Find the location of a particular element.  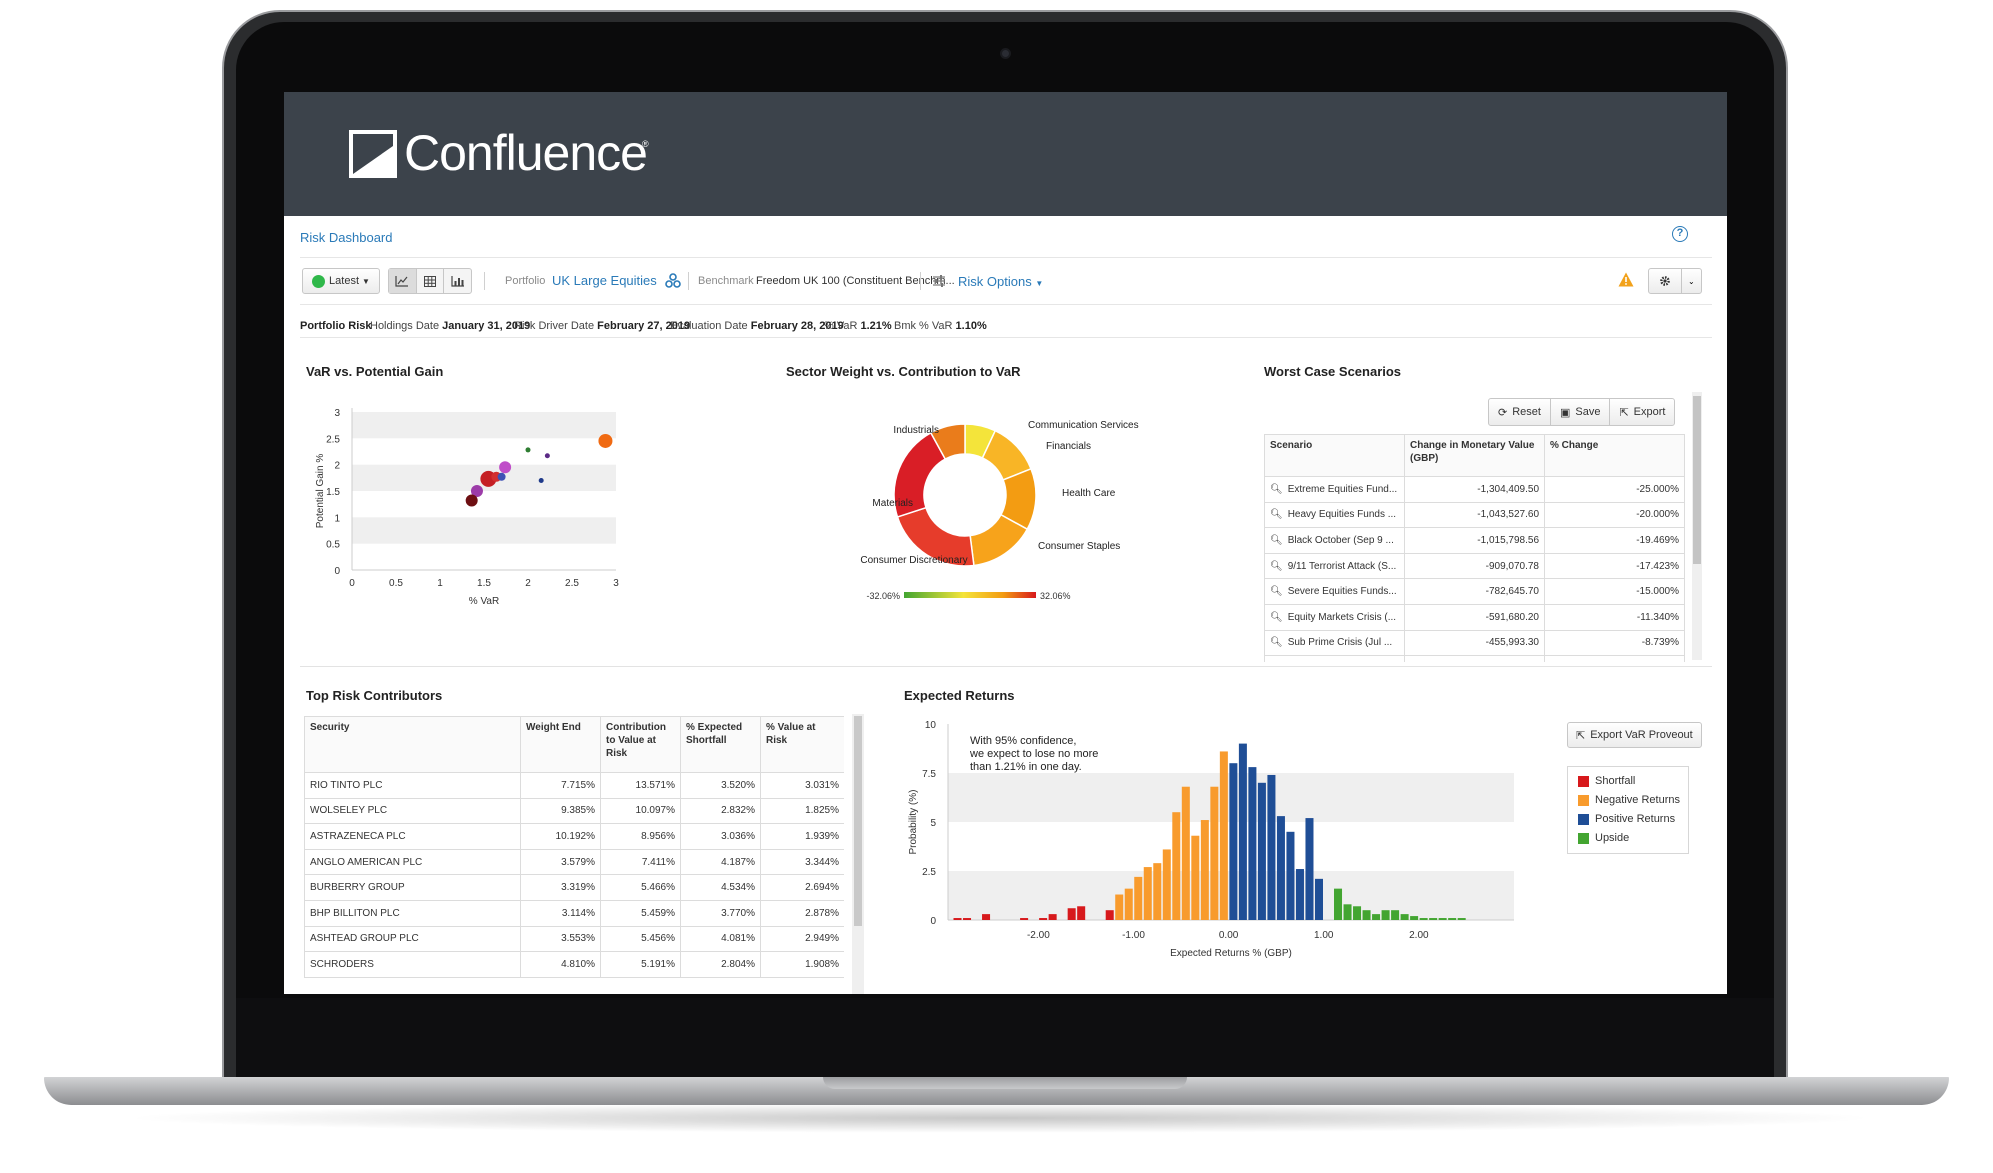

column-header-value-at-risk: % Value at Risk is located at coordinates (802, 744).